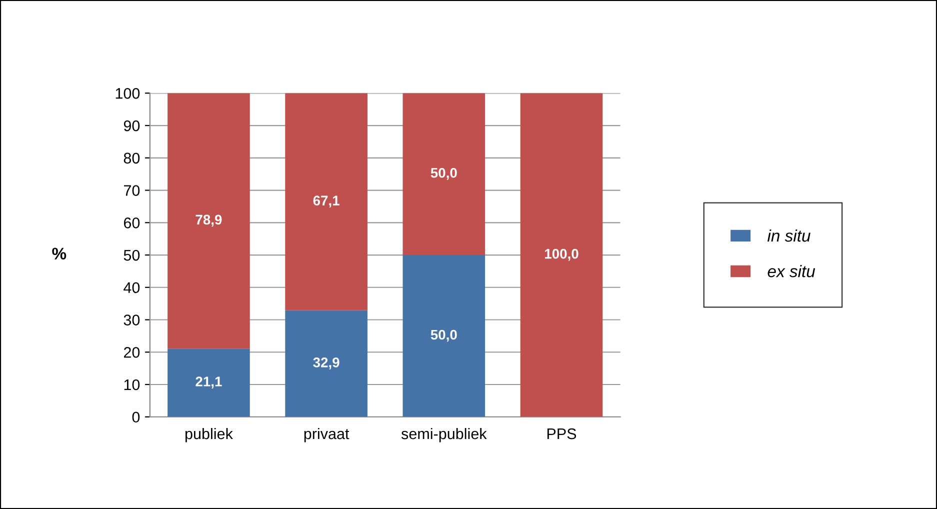 The image size is (937, 509). I want to click on data-label: 100,0, so click(561, 254).